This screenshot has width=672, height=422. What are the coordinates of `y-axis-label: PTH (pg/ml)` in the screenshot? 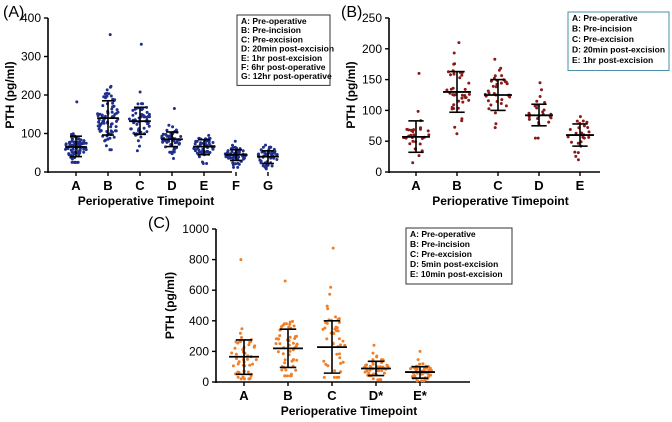 It's located at (351, 94).